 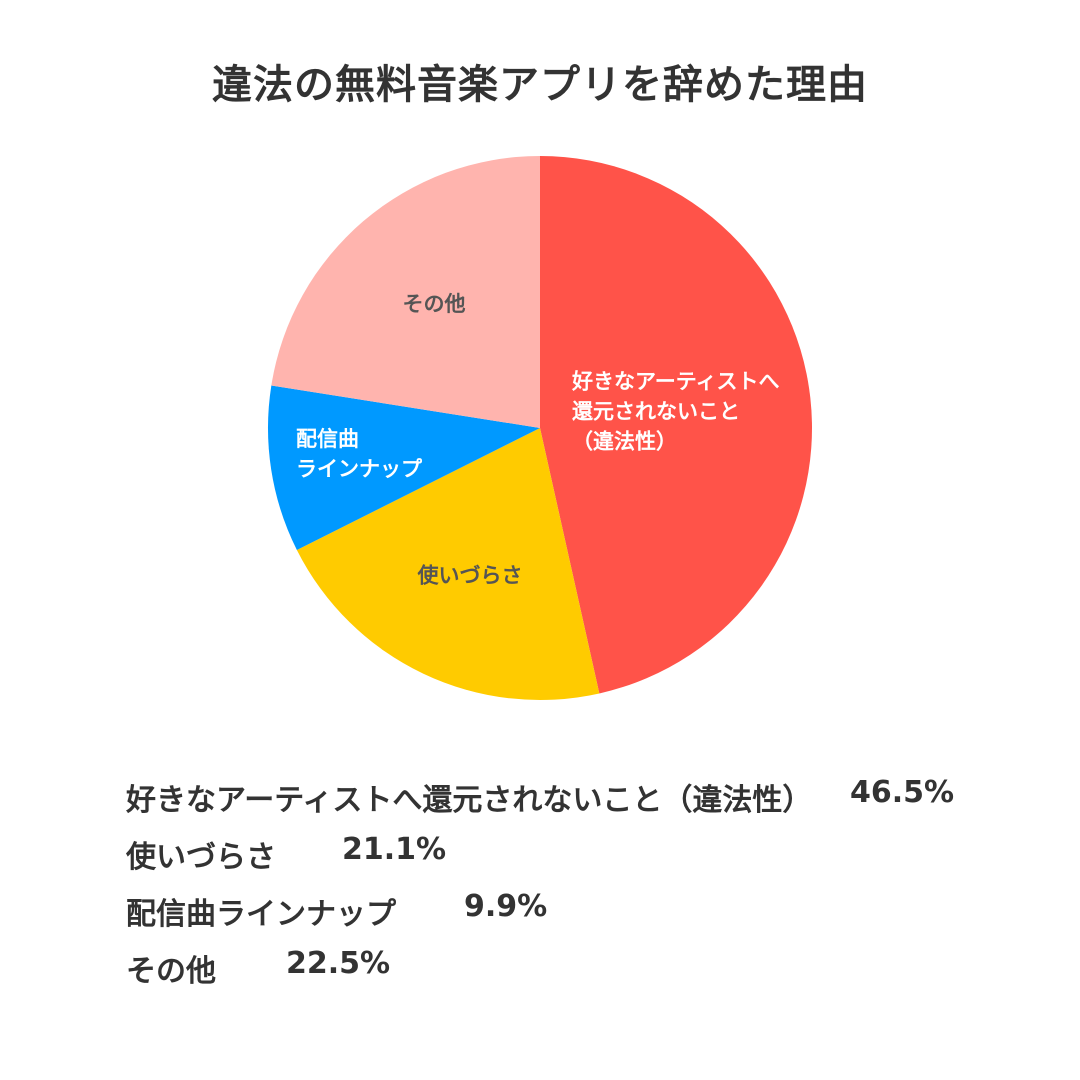 I want to click on slice-other, so click(x=405, y=292).